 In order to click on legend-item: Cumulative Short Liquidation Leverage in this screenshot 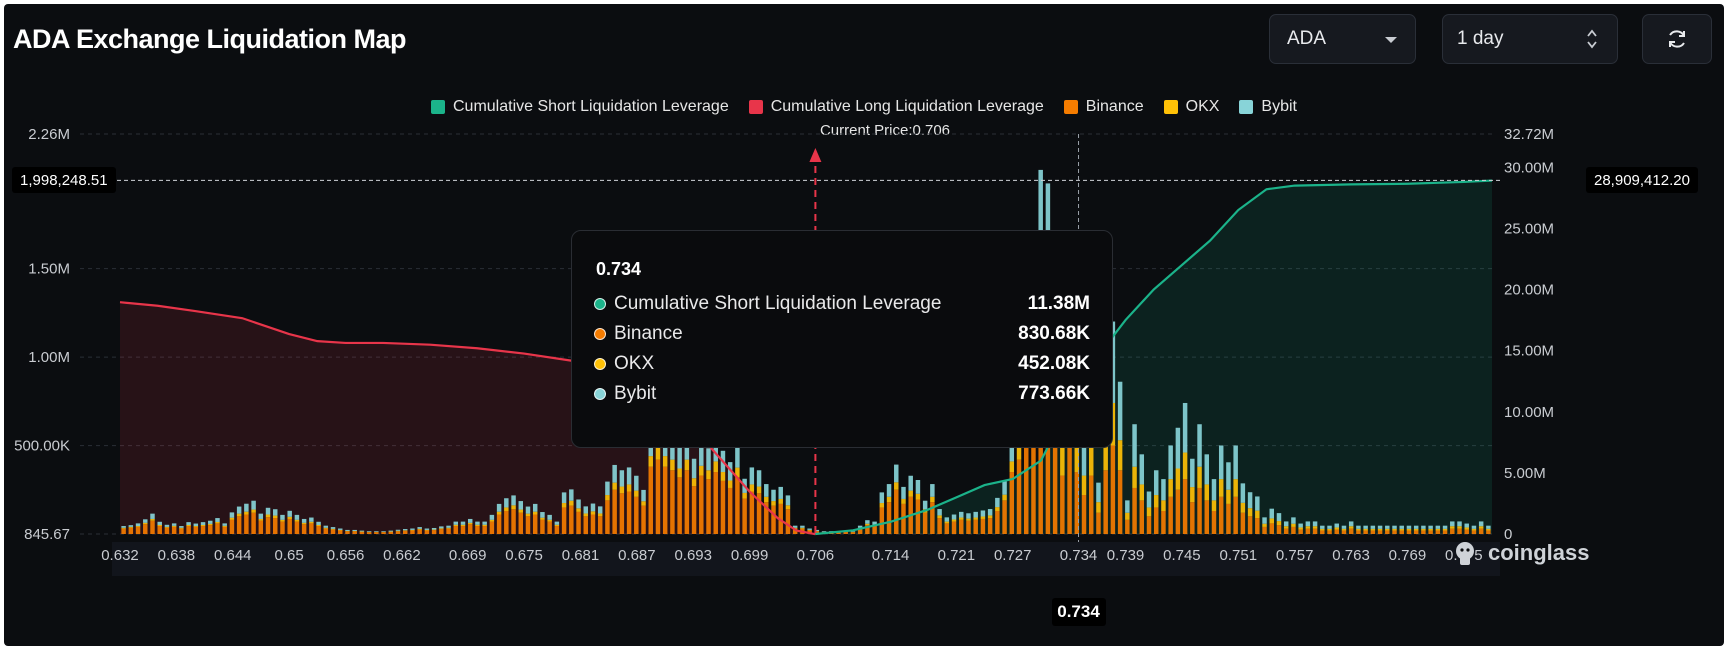, I will do `click(579, 107)`.